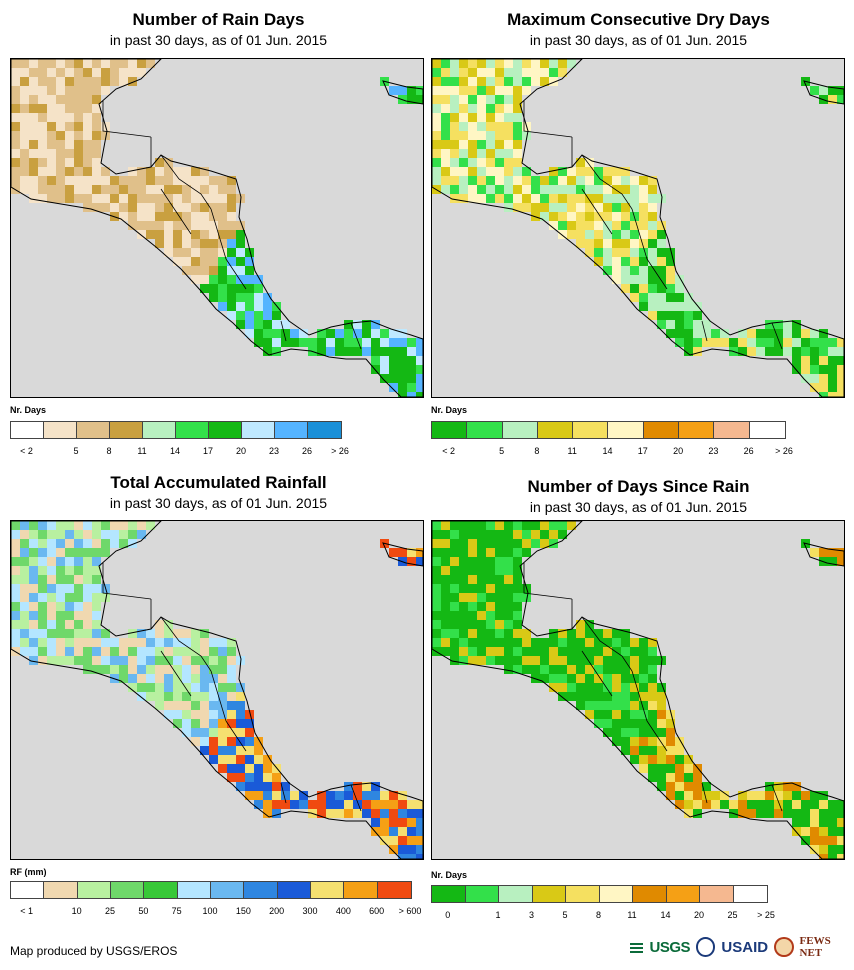 The image size is (854, 970). Describe the element at coordinates (742, 947) in the screenshot. I see `partner-logos: USGS USAID FEWS NET` at that location.